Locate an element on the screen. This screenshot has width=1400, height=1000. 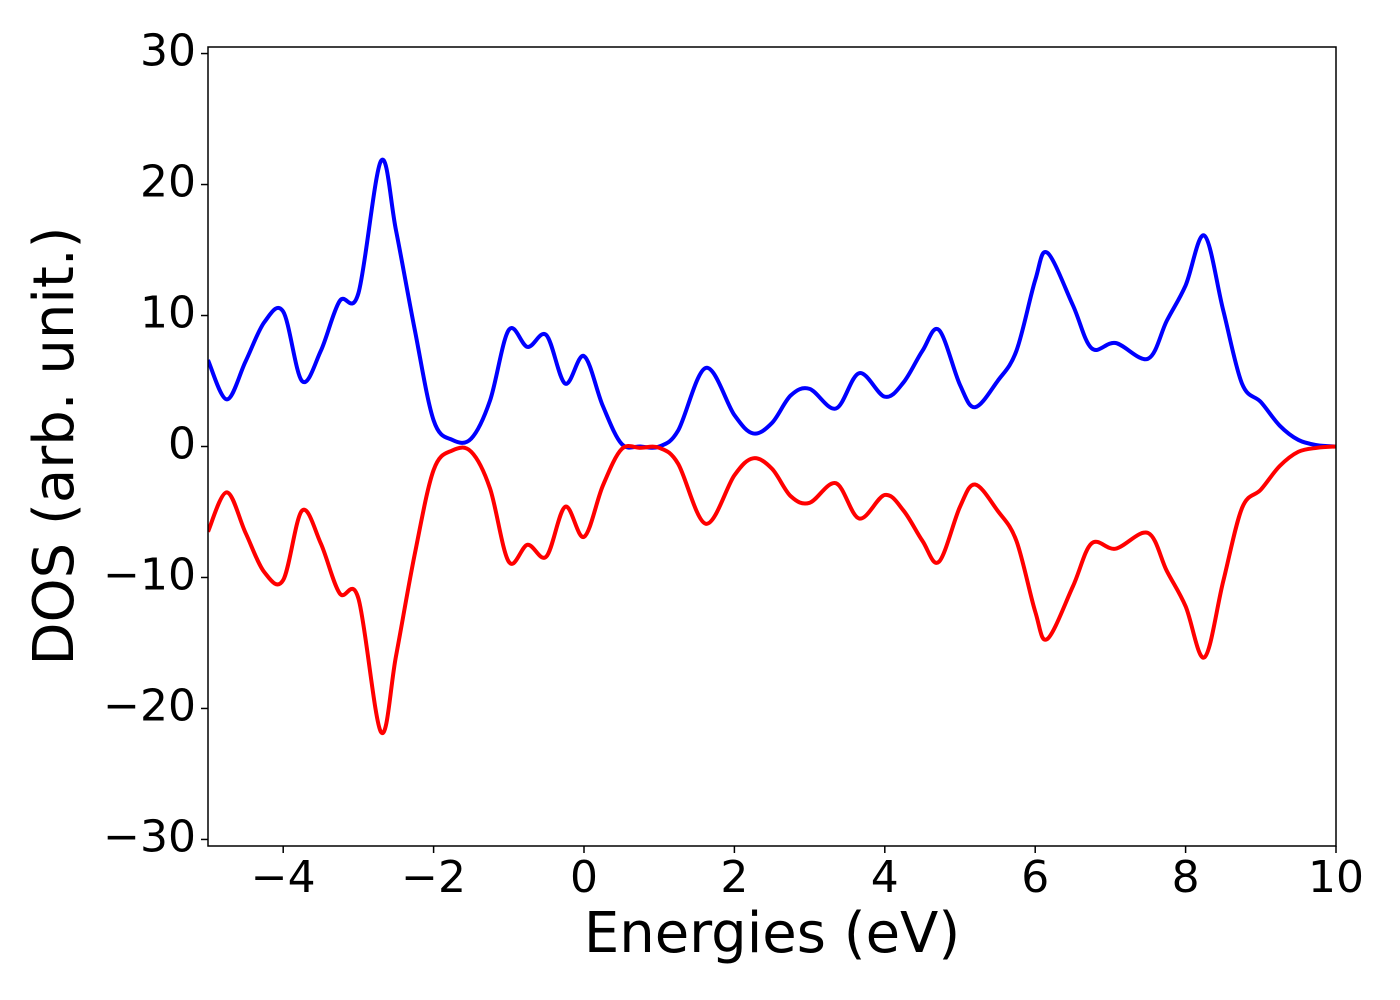
x-tick-label: 8 is located at coordinates (1186, 877).